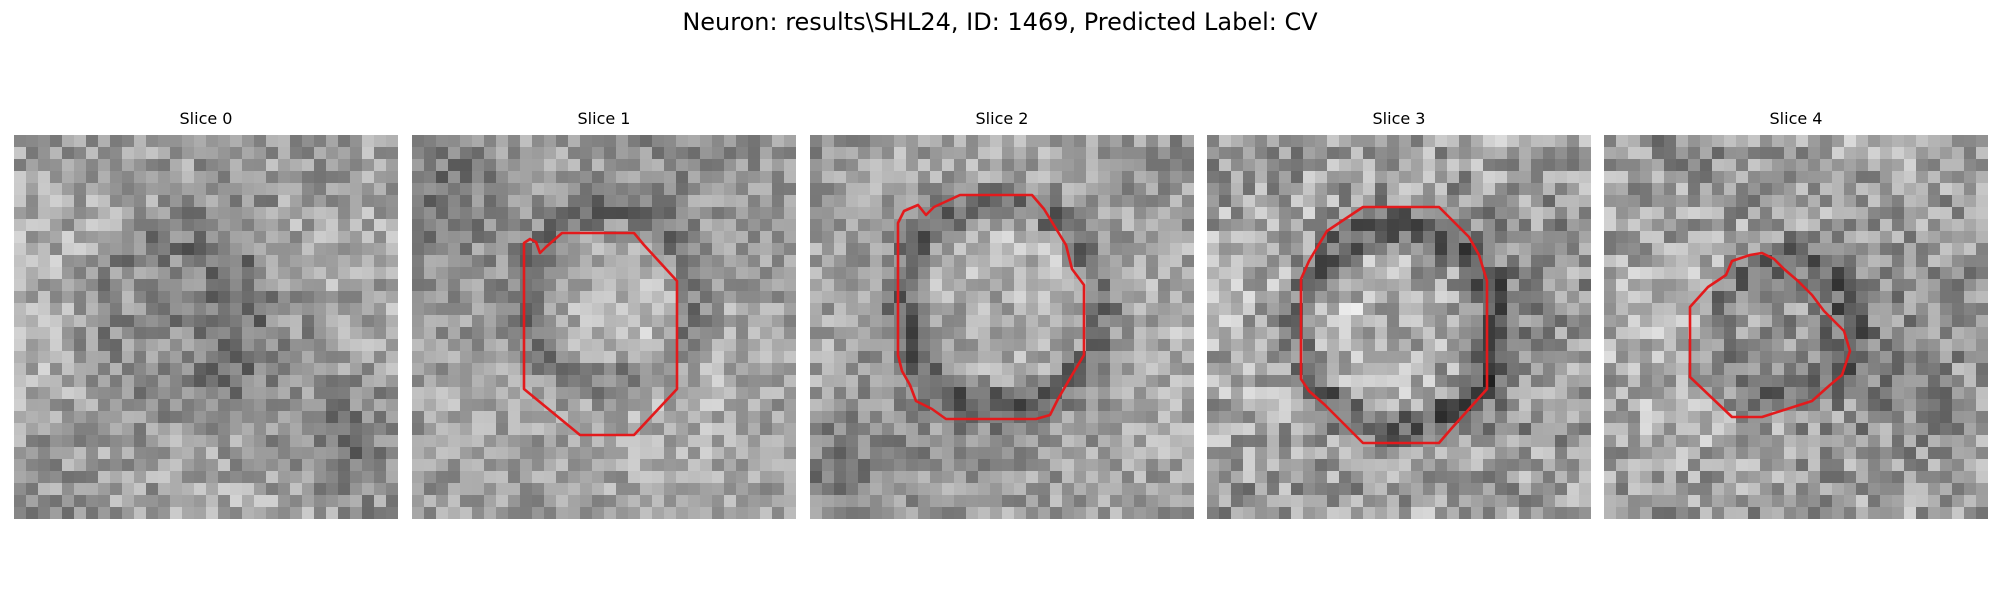 This screenshot has width=2000, height=600. Describe the element at coordinates (1796, 118) in the screenshot. I see `slice-title-4: Slice 4` at that location.